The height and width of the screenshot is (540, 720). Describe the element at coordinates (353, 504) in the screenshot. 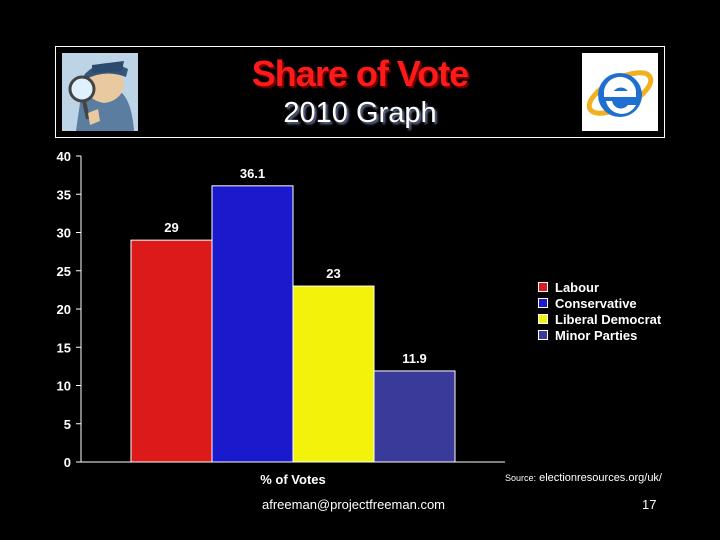

I see `footer-email: afreeman@projectfreeman.com` at that location.